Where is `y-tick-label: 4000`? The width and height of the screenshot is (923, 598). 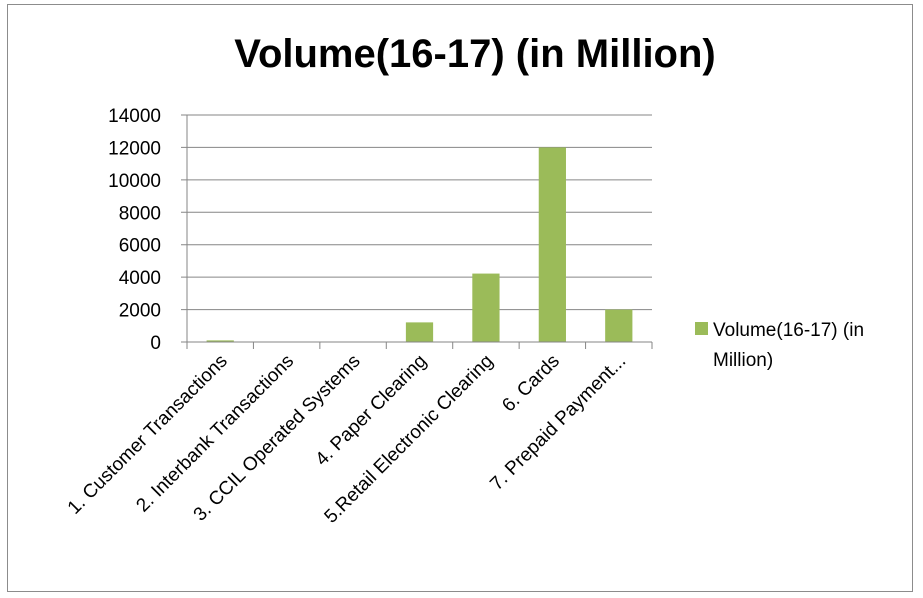
y-tick-label: 4000 is located at coordinates (140, 278).